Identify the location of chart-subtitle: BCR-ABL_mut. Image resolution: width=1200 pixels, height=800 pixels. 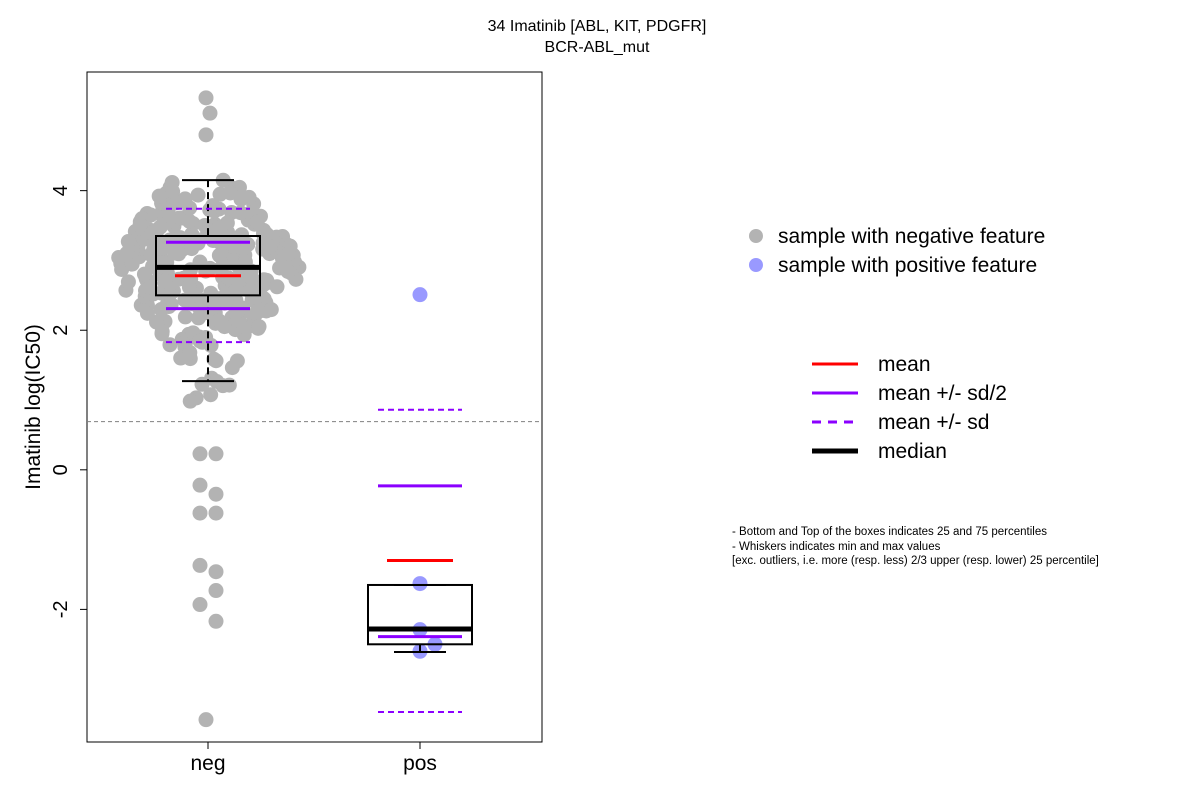
(597, 47).